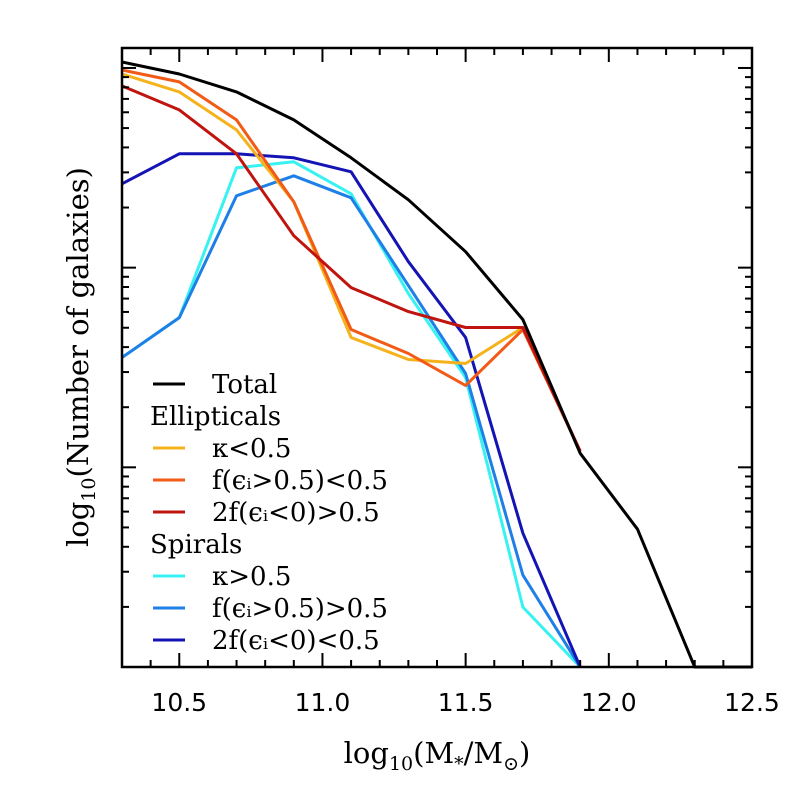  I want to click on x-tick-label: 10.5, so click(179, 702).